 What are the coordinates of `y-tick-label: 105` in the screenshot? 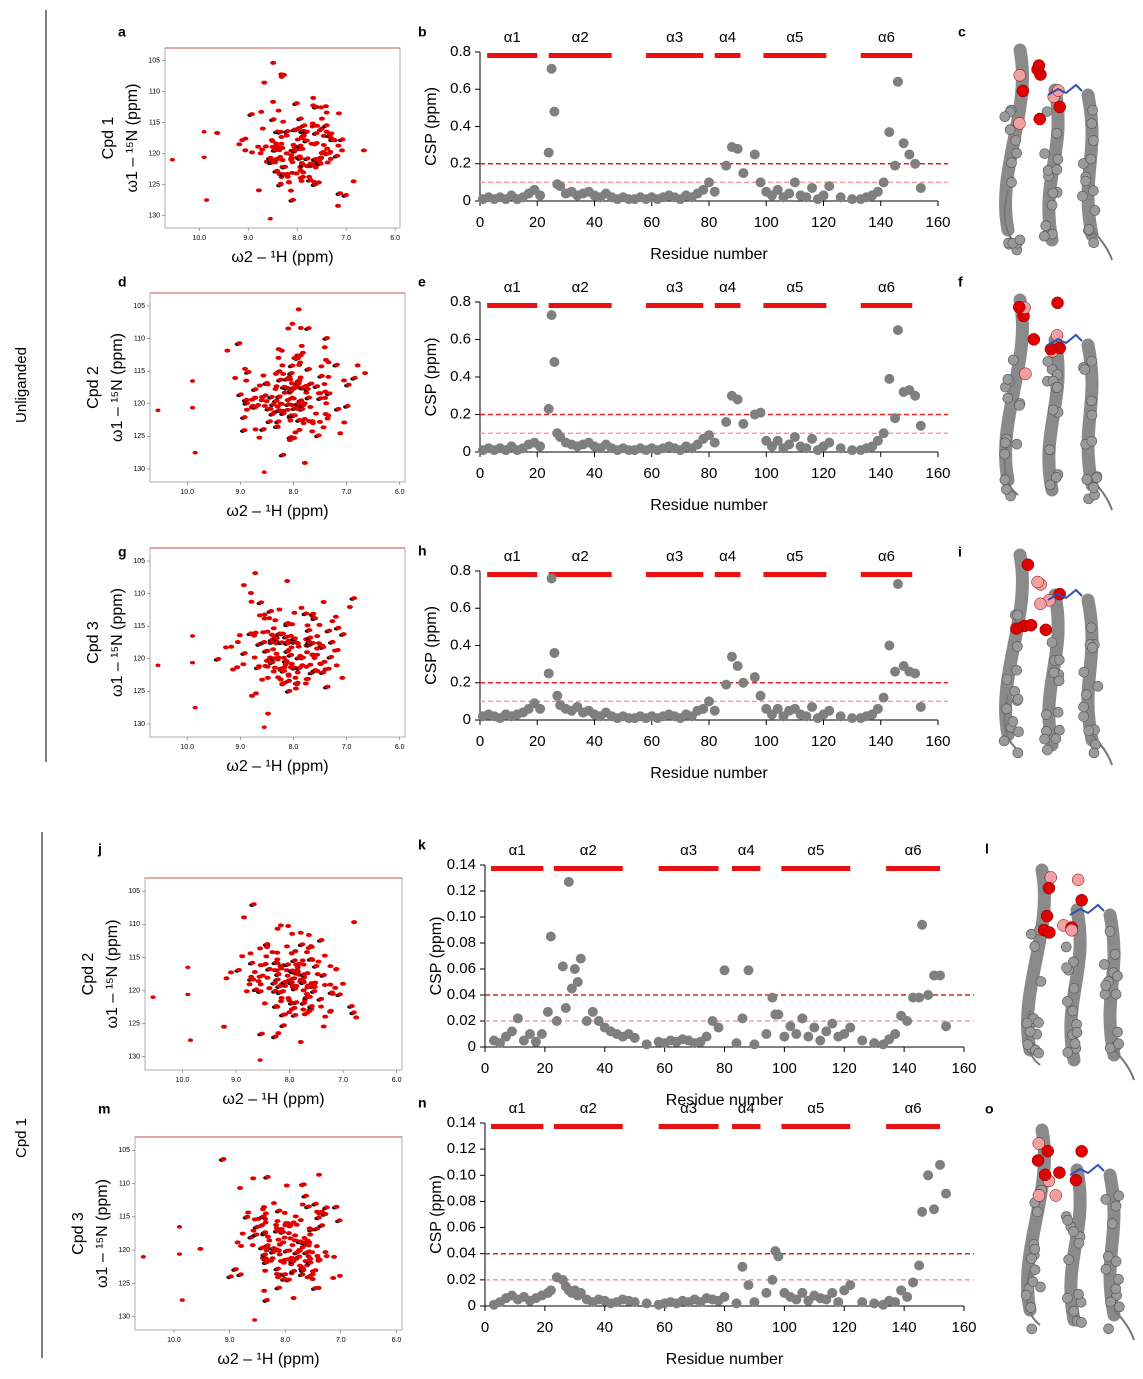 It's located at (134, 891).